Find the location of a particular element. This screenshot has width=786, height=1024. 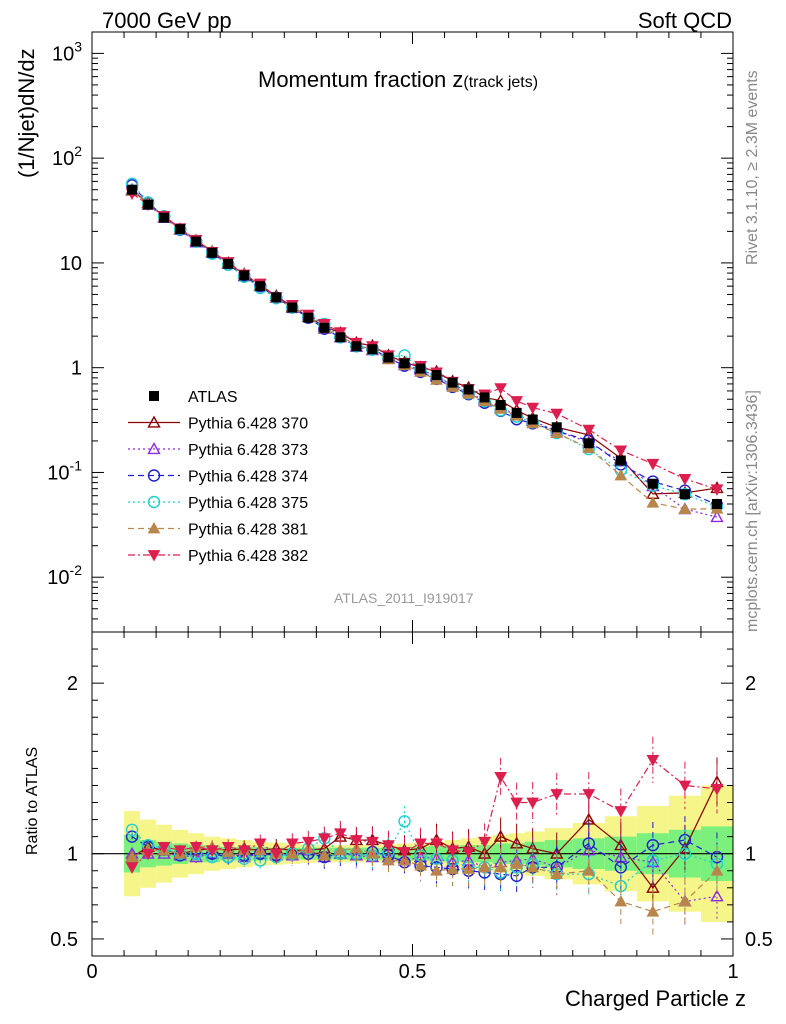

legend-label: Pythia 6.428 381 is located at coordinates (248, 530).